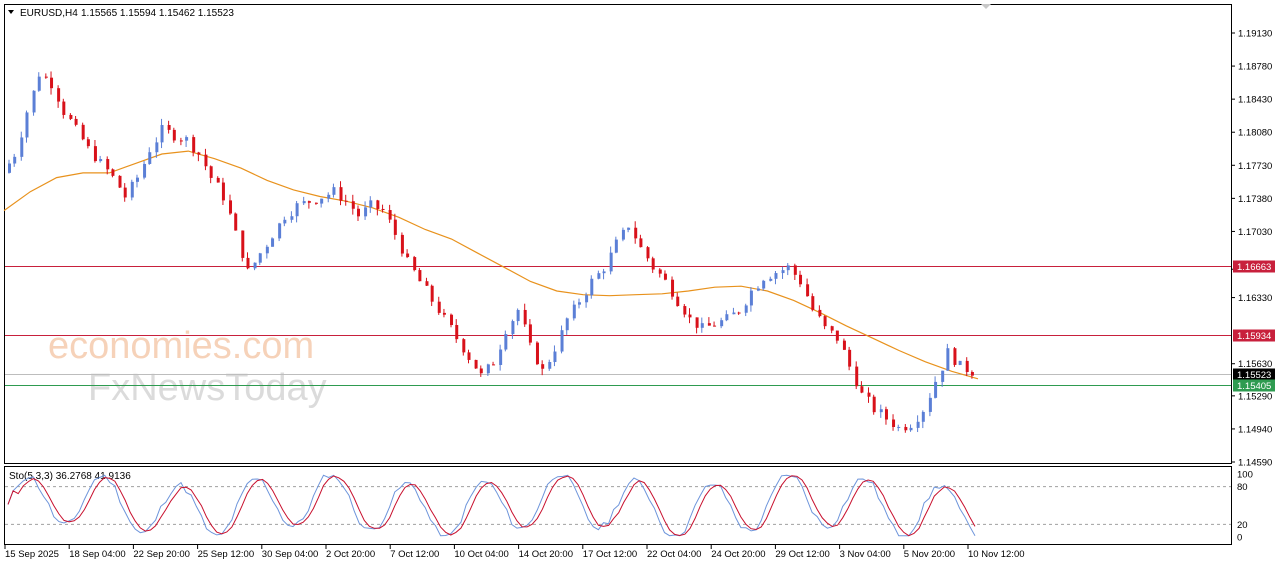 This screenshot has height=572, width=1280. What do you see at coordinates (738, 554) in the screenshot?
I see `time-tick-label: 24 Oct 20:00` at bounding box center [738, 554].